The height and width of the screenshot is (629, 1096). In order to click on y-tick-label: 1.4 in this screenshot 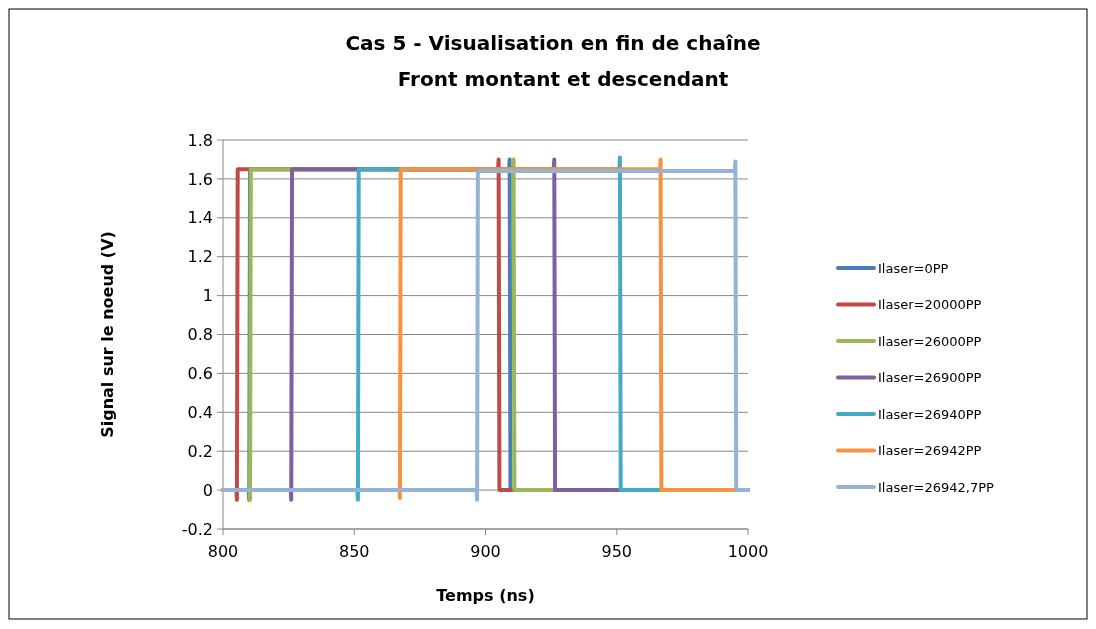, I will do `click(200, 218)`.